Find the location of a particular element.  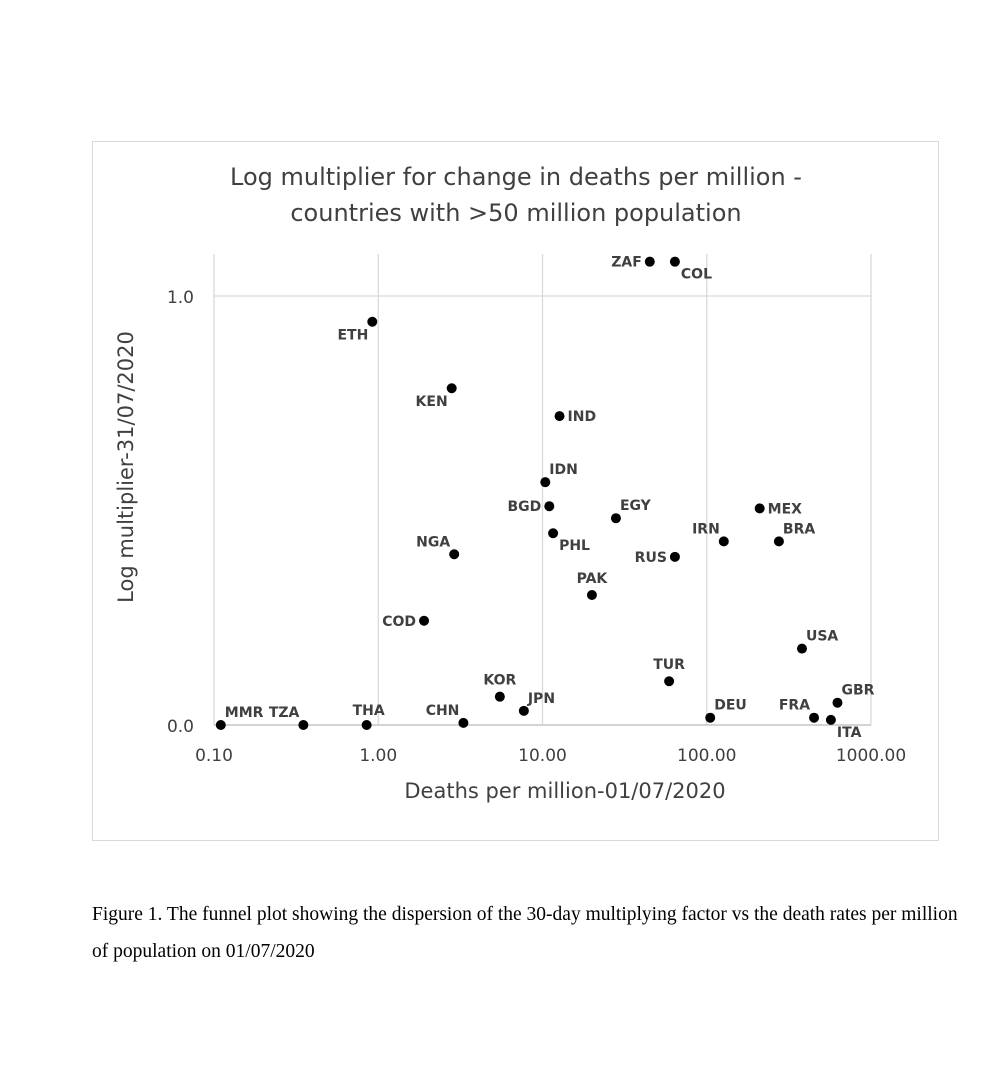

data-label-cod: COD is located at coordinates (399, 622).